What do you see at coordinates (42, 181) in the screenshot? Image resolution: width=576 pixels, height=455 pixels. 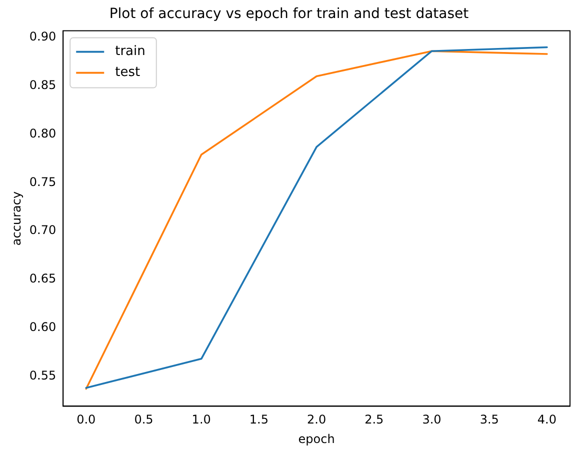 I see `y-tick-label: 0.75` at bounding box center [42, 181].